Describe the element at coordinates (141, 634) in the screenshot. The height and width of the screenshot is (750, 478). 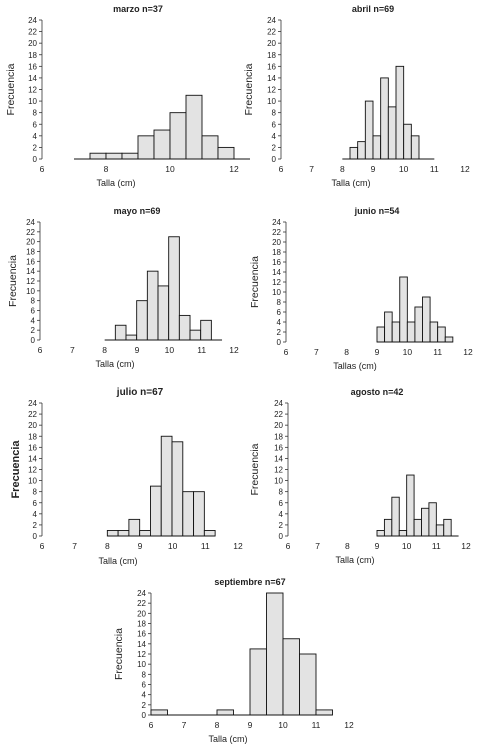
I see `y-tick-label: 16` at that location.